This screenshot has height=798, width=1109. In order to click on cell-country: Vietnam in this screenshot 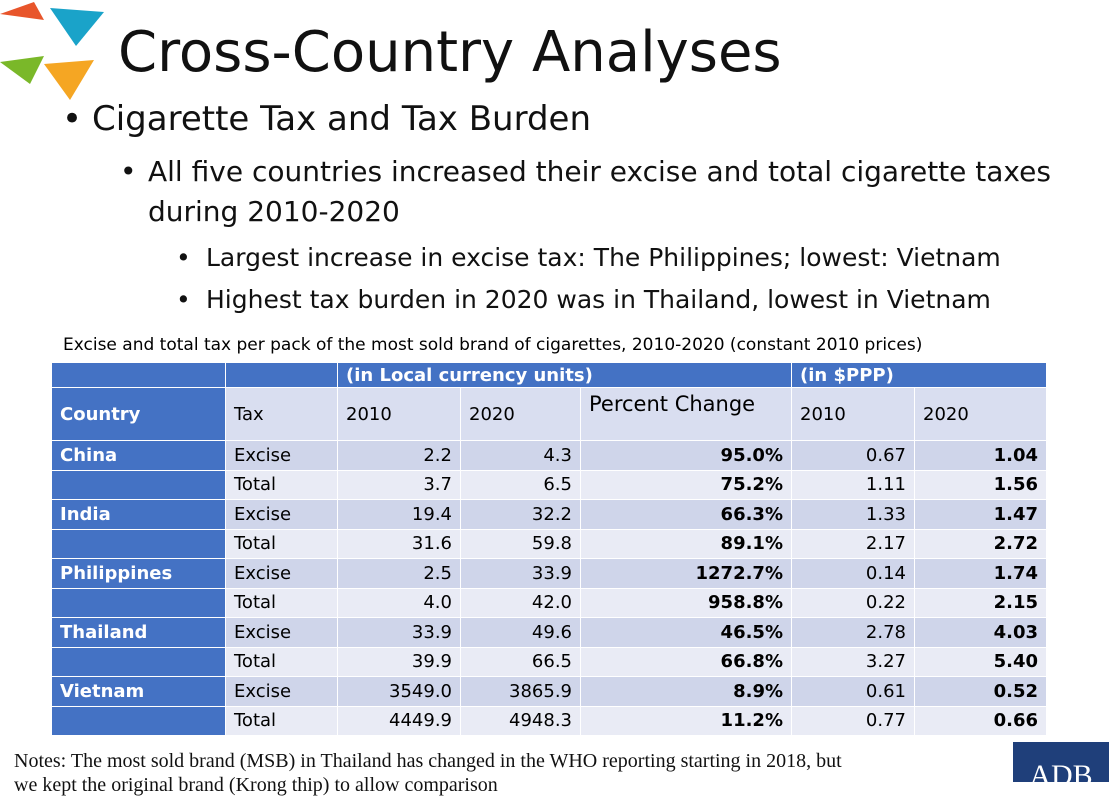, I will do `click(138, 691)`.